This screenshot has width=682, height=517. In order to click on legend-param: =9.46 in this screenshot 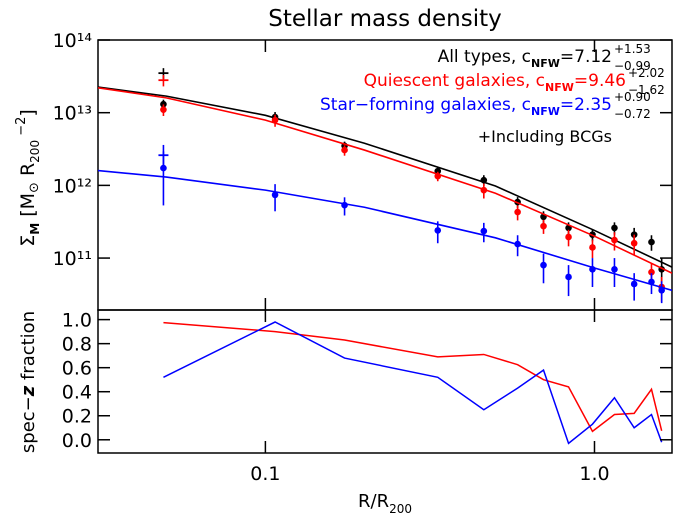, I will do `click(600, 81)`.